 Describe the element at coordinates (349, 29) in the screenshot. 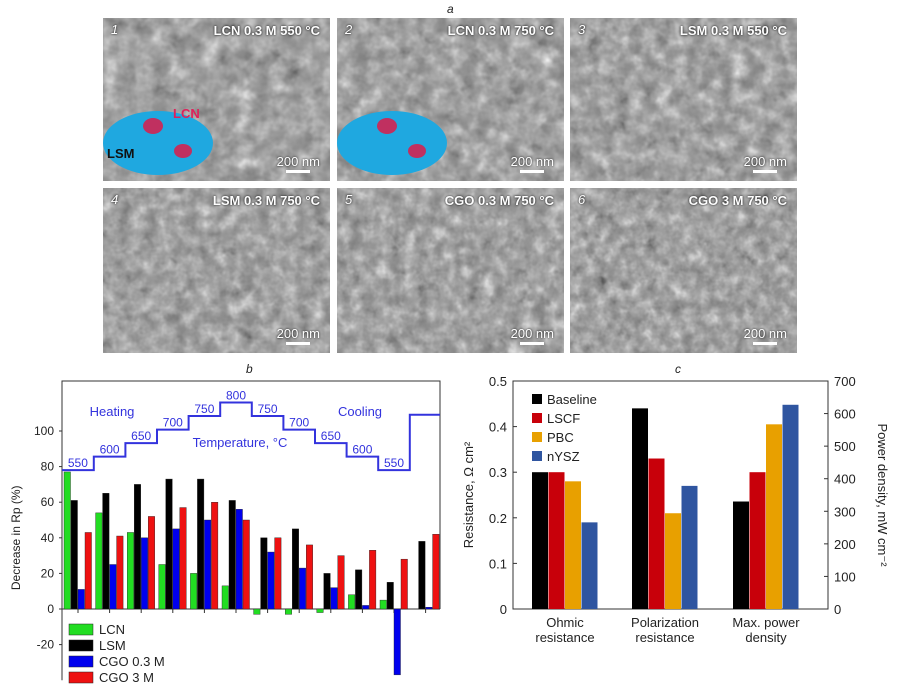

I see `sem-number: 2` at that location.